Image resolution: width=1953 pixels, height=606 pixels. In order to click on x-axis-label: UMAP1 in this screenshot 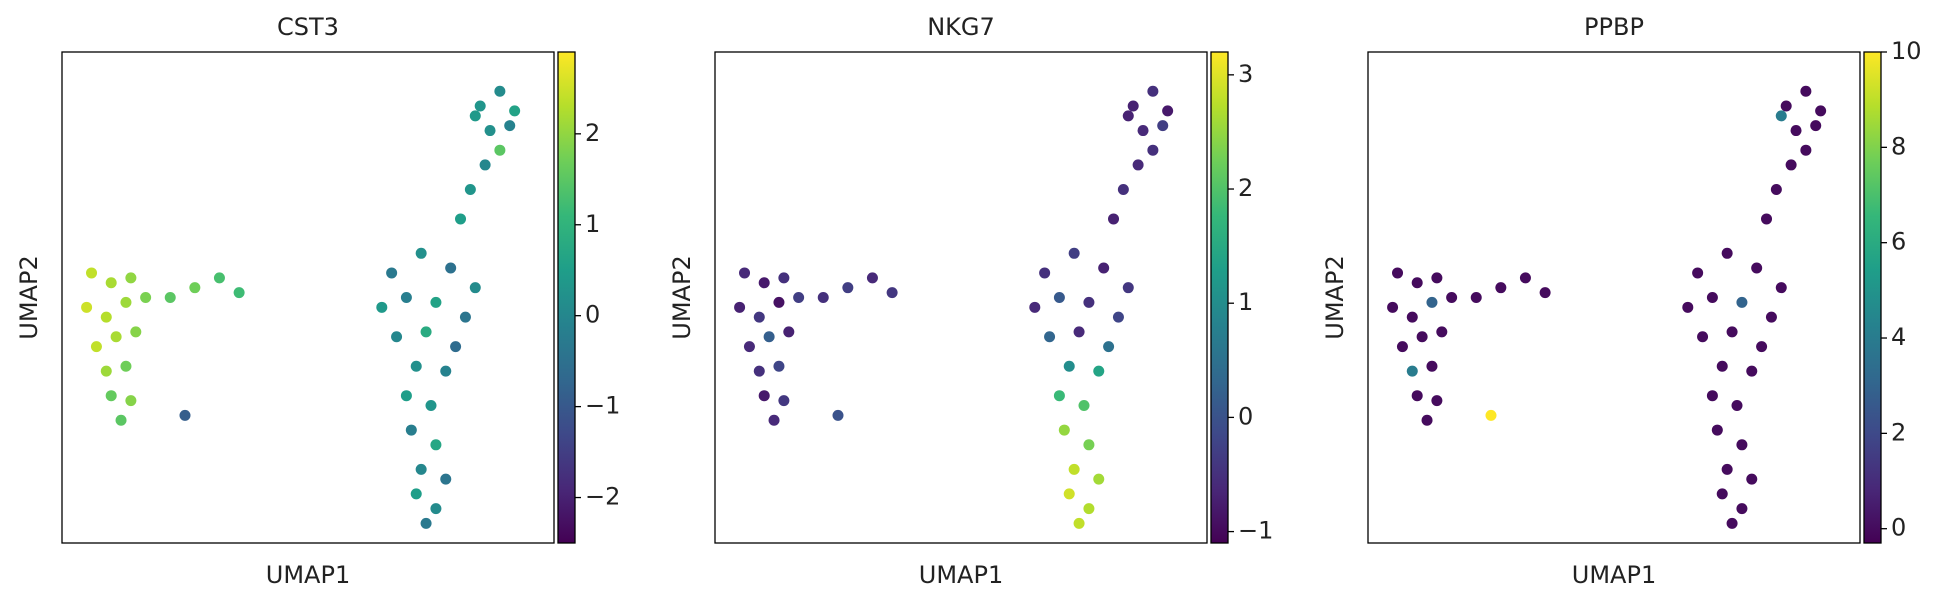, I will do `click(308, 575)`.